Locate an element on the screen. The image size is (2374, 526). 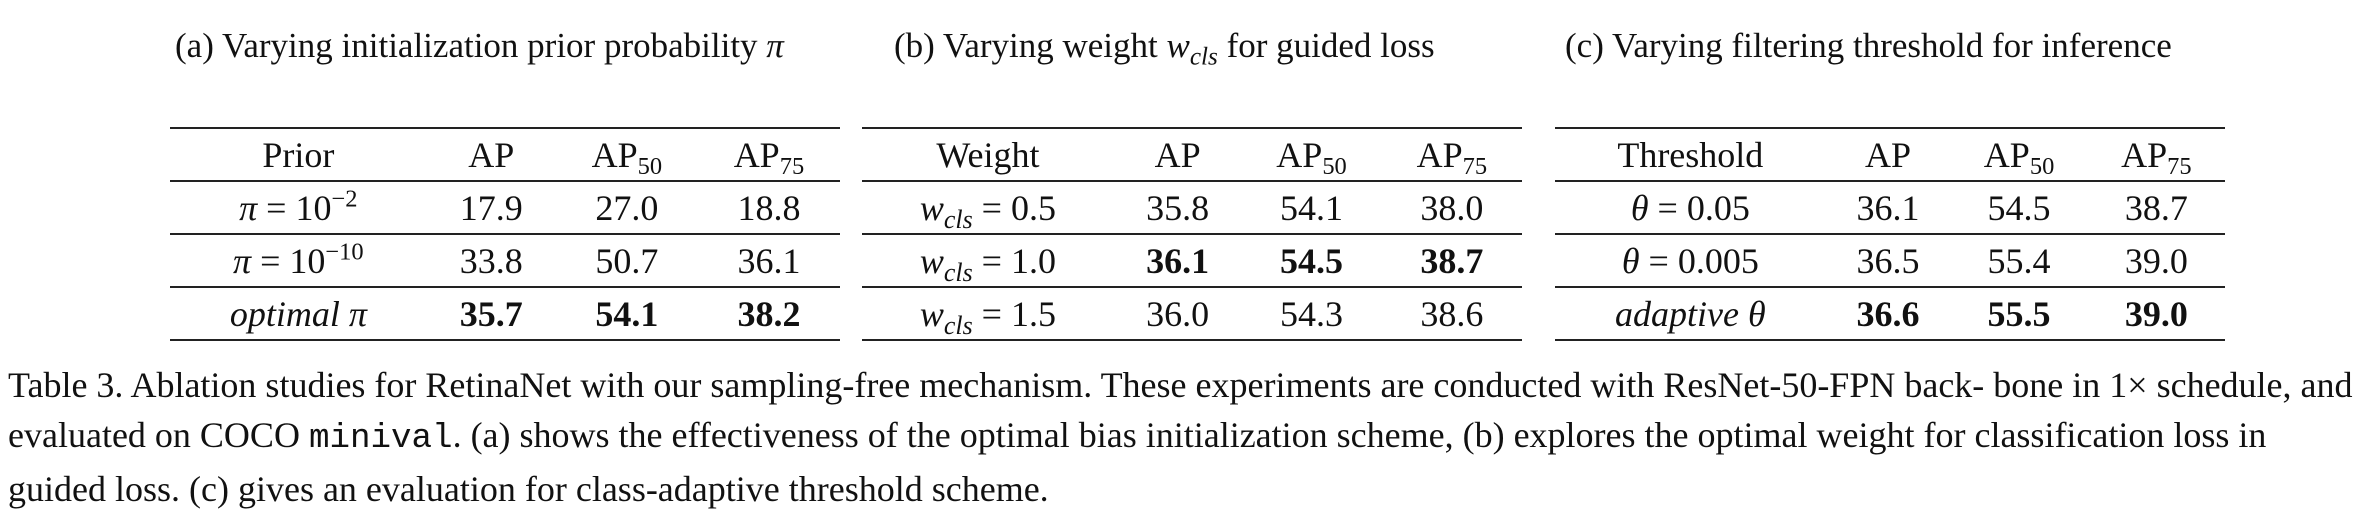
ap75-cell: 18.8 is located at coordinates (768, 208).